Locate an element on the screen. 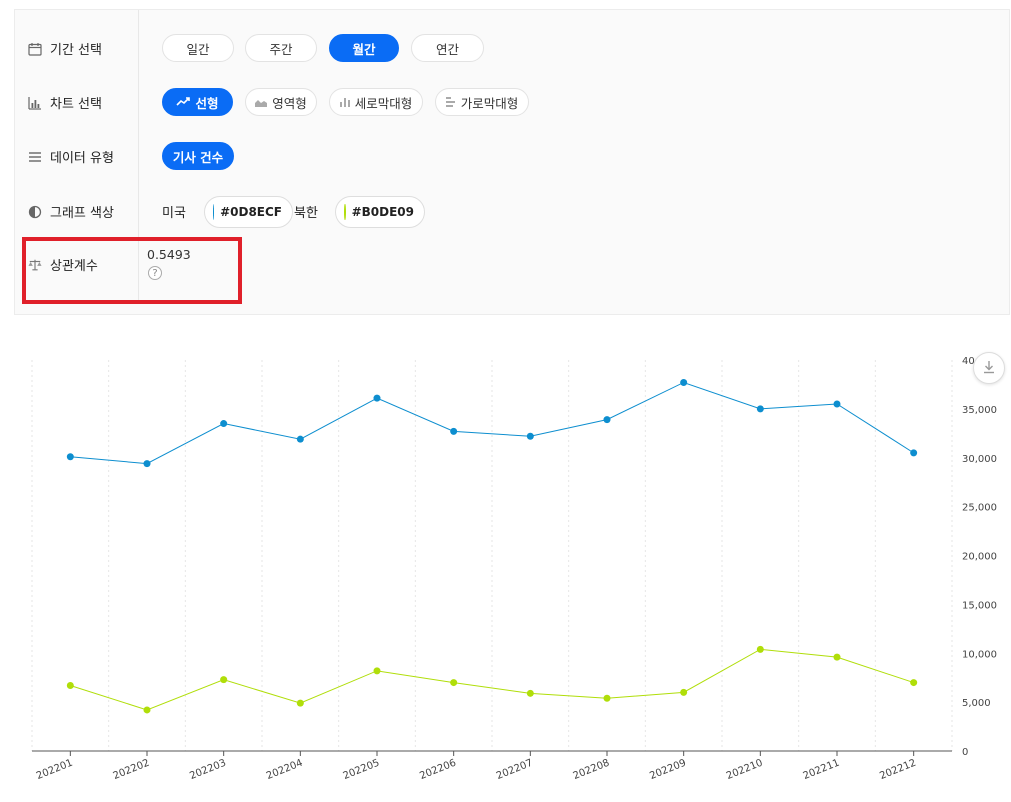  series-2-color-picker: #B0DE09 is located at coordinates (380, 212).